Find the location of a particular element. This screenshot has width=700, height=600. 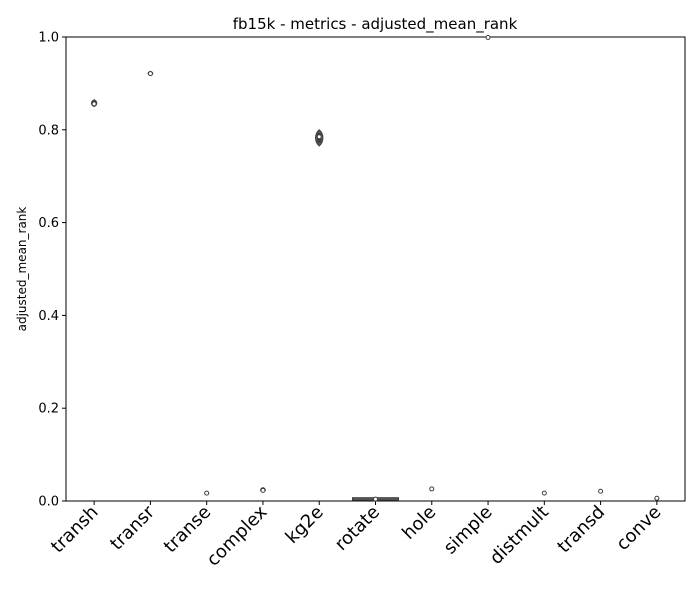

y-tick-label: 0.6 is located at coordinates (48, 223).